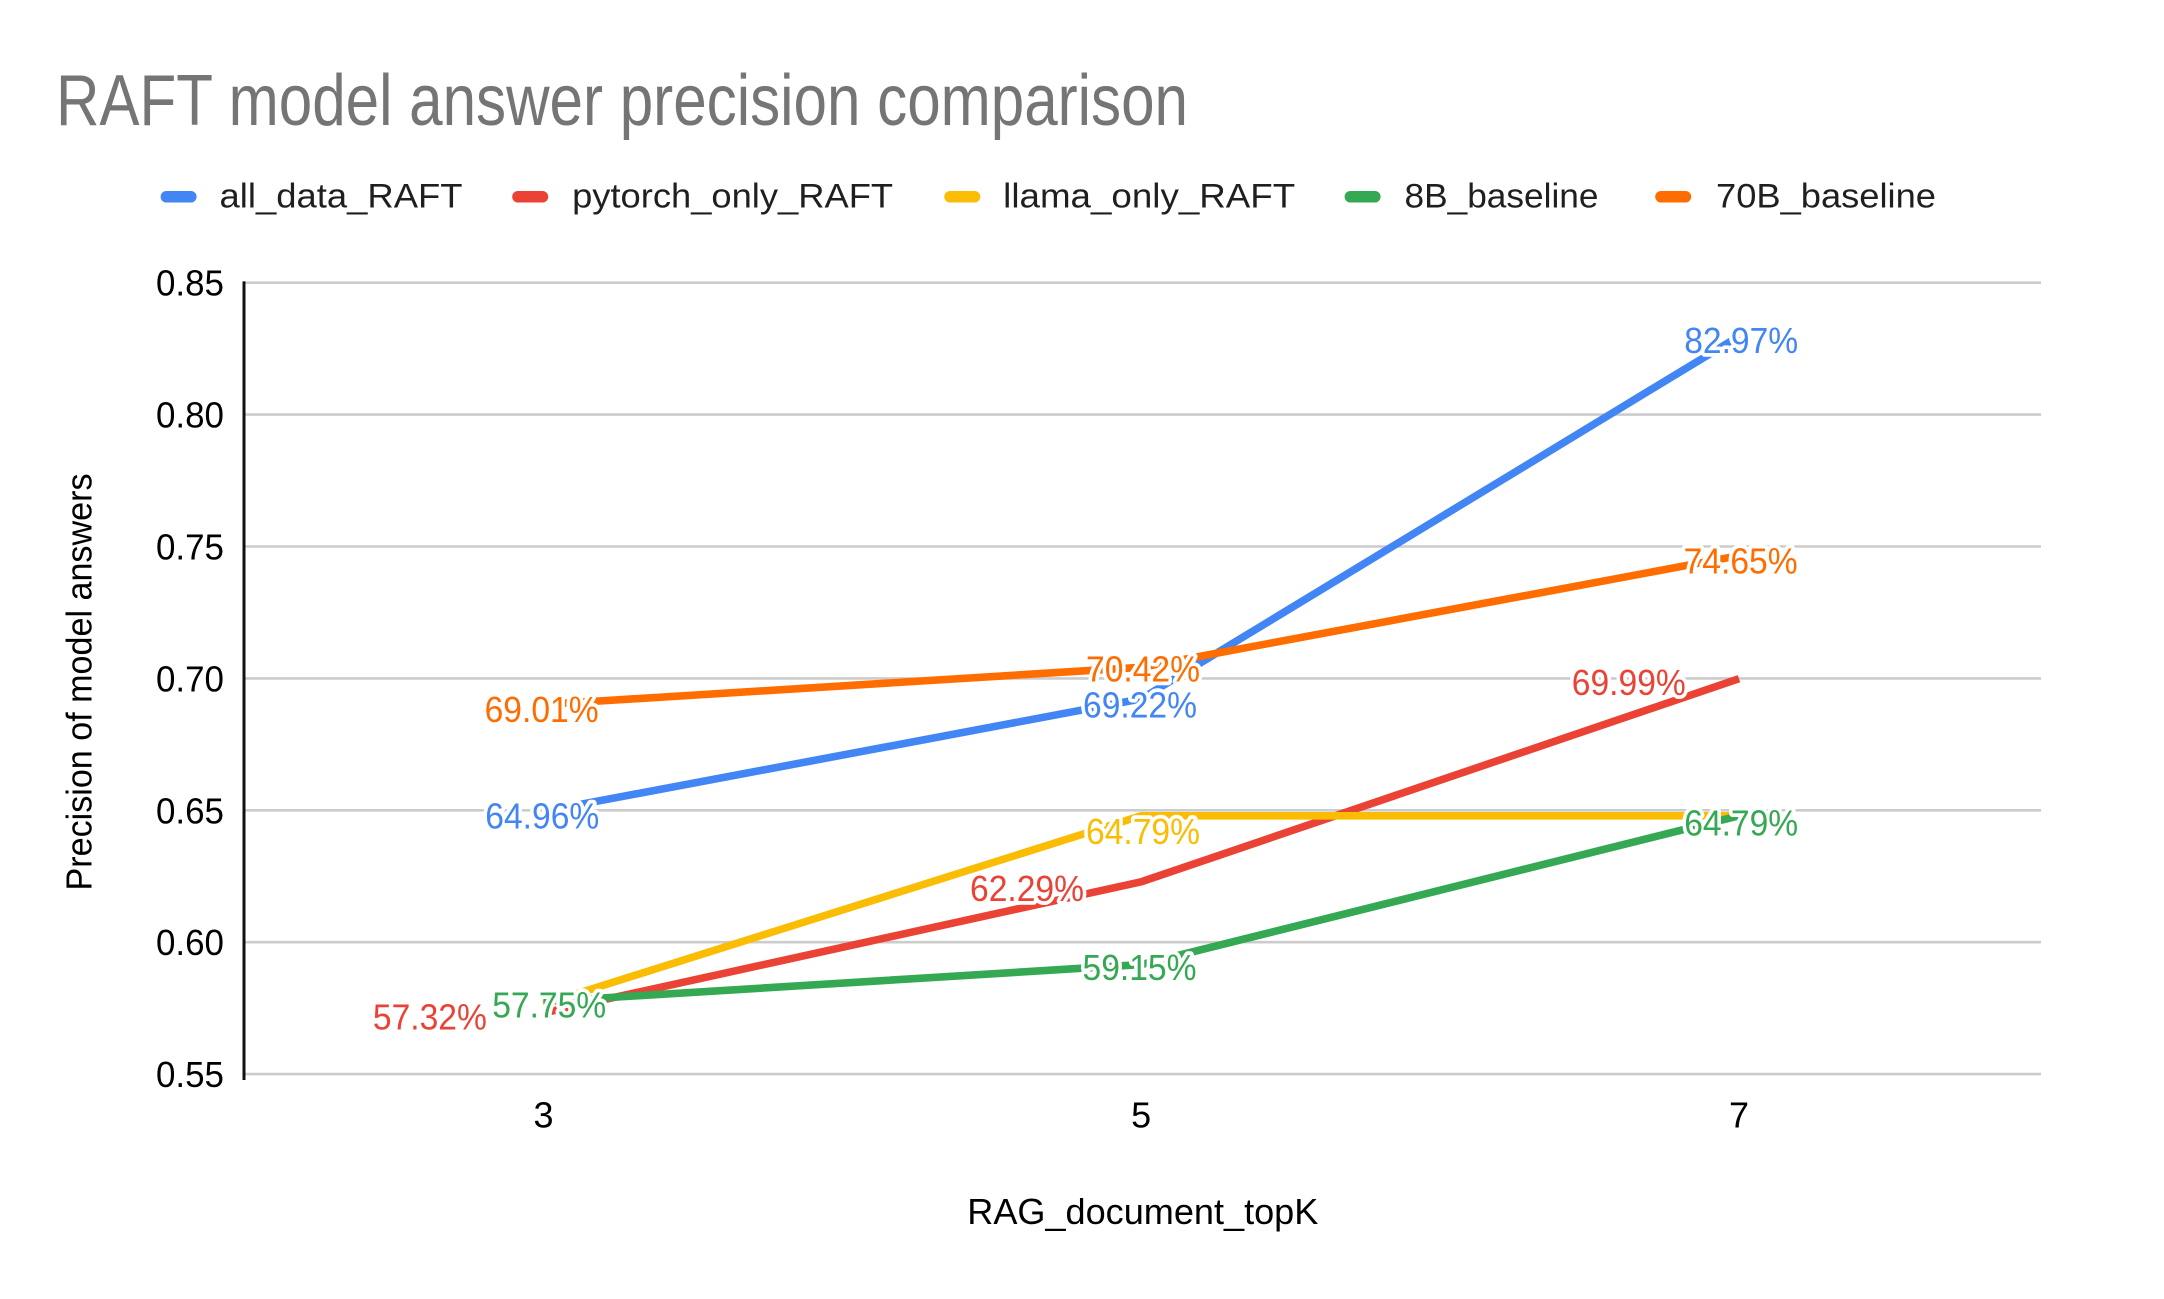  I want to click on svg-text: 7, so click(1739, 1115).